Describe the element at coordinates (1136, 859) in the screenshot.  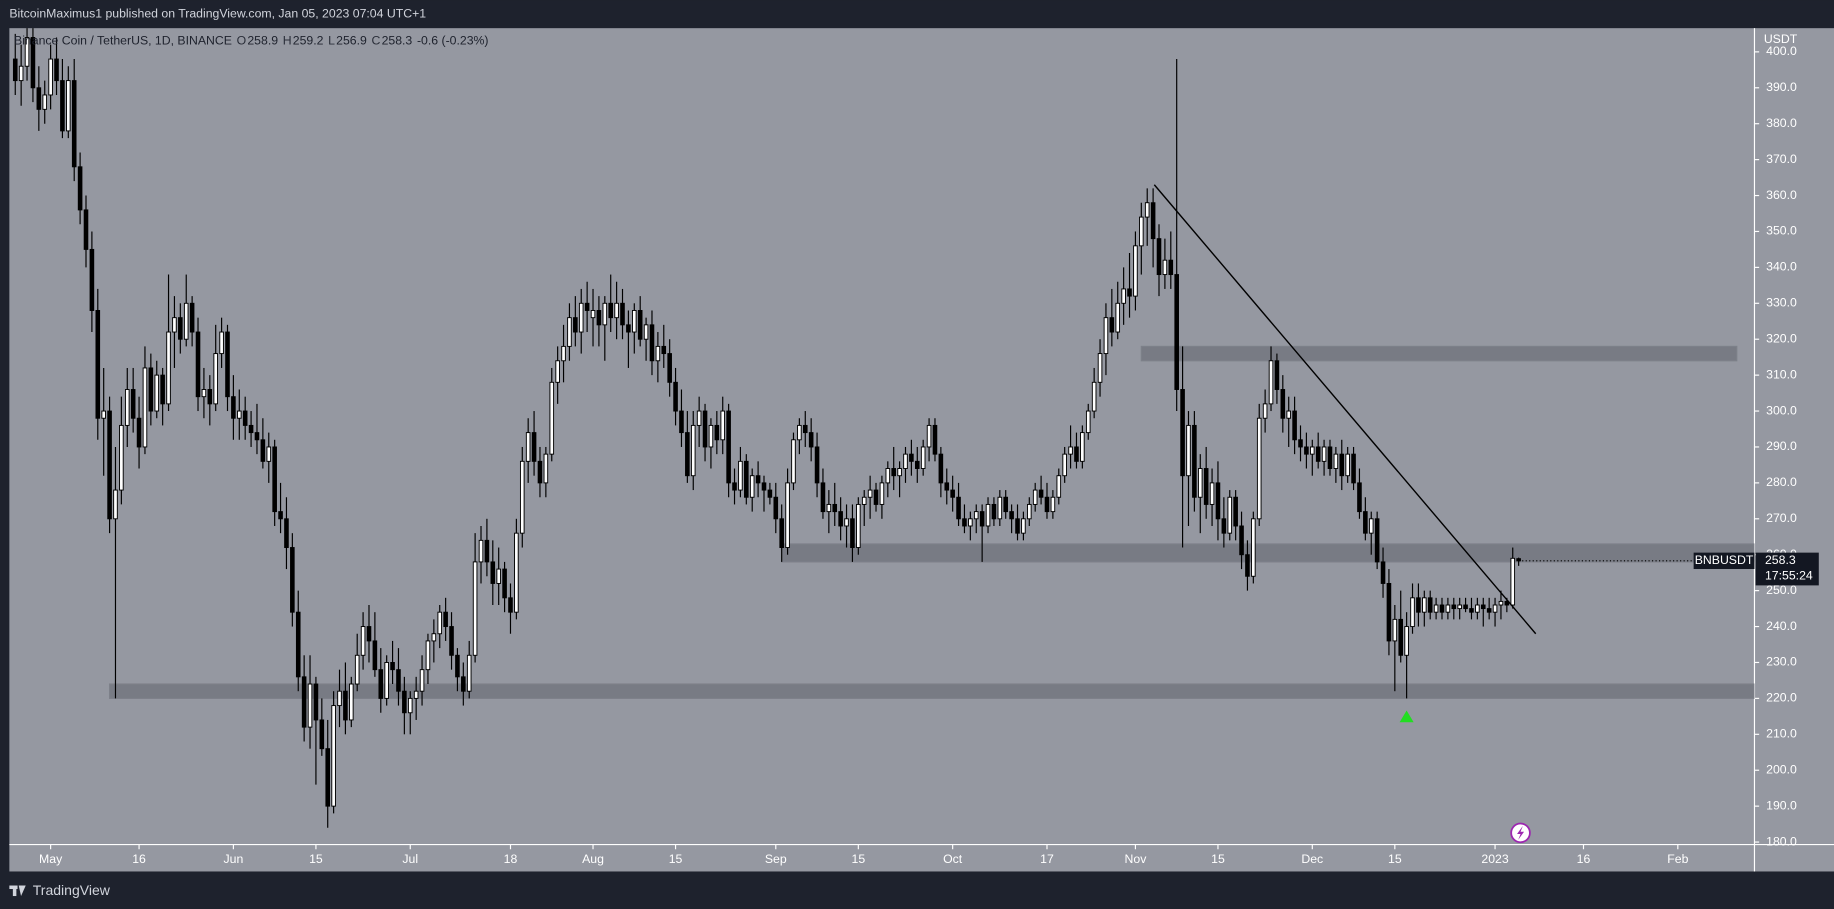
I see `x-tick-label: Nov` at that location.